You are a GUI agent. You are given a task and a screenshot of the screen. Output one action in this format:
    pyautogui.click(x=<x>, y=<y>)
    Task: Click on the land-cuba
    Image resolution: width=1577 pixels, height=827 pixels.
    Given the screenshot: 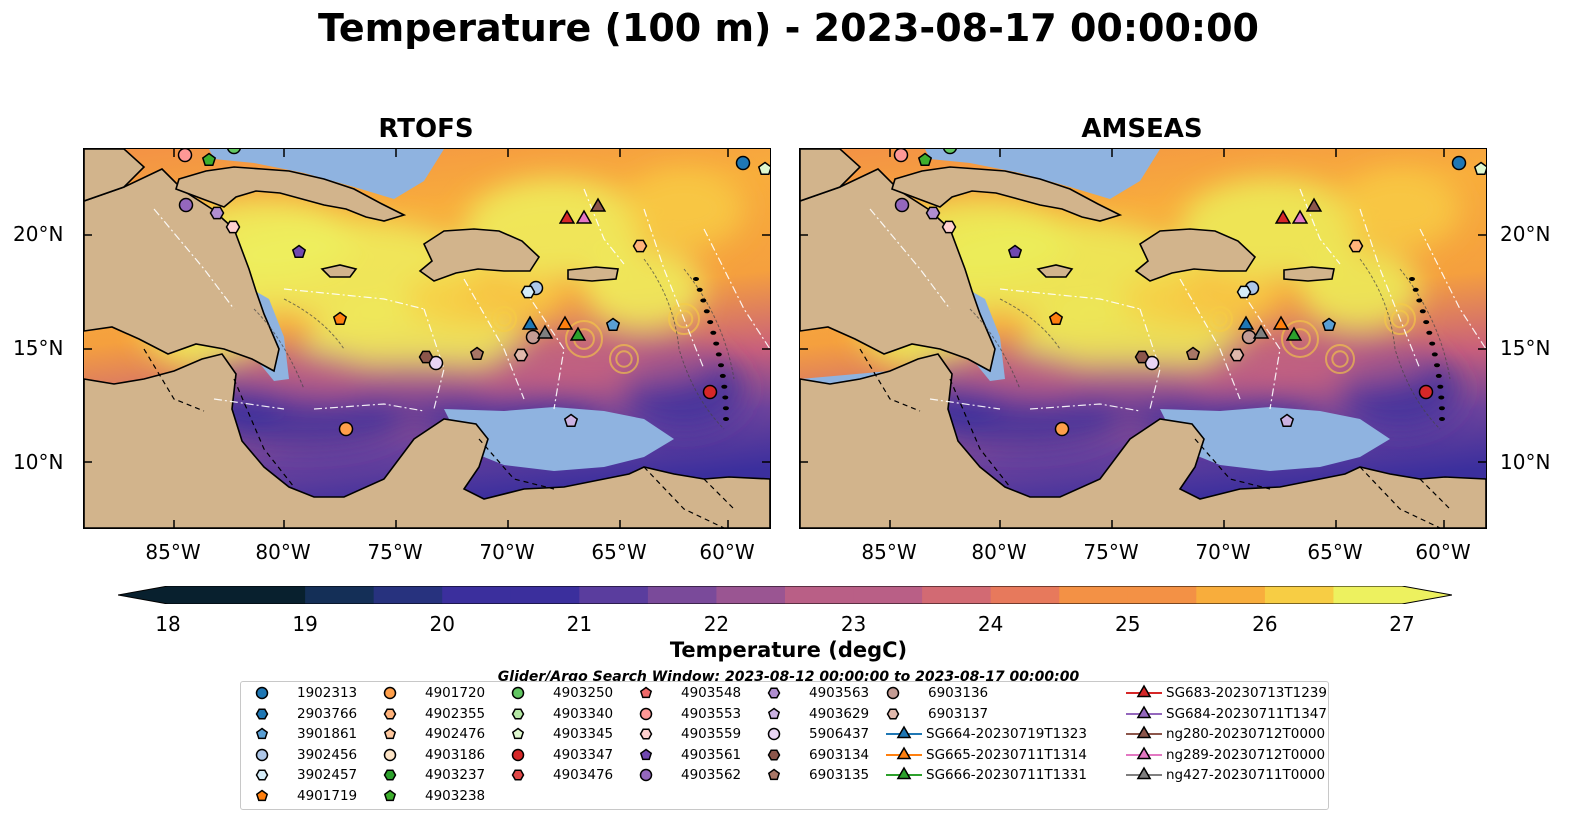 What is the action you would take?
    pyautogui.click(x=1007, y=194)
    